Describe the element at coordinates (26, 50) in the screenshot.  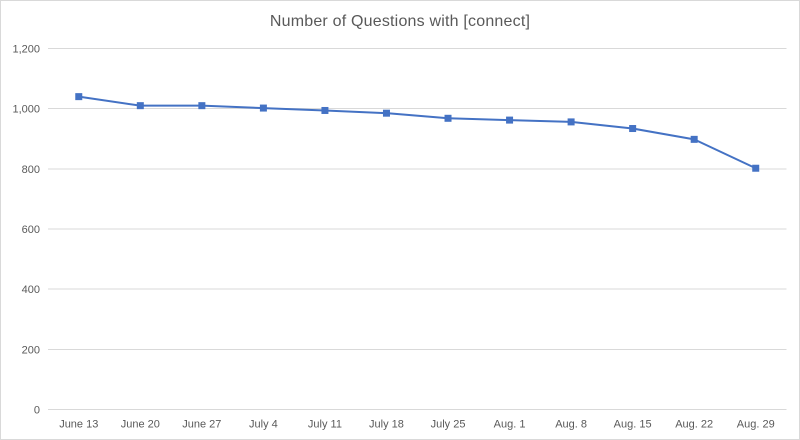
I see `y-axis-label: 1,200` at that location.